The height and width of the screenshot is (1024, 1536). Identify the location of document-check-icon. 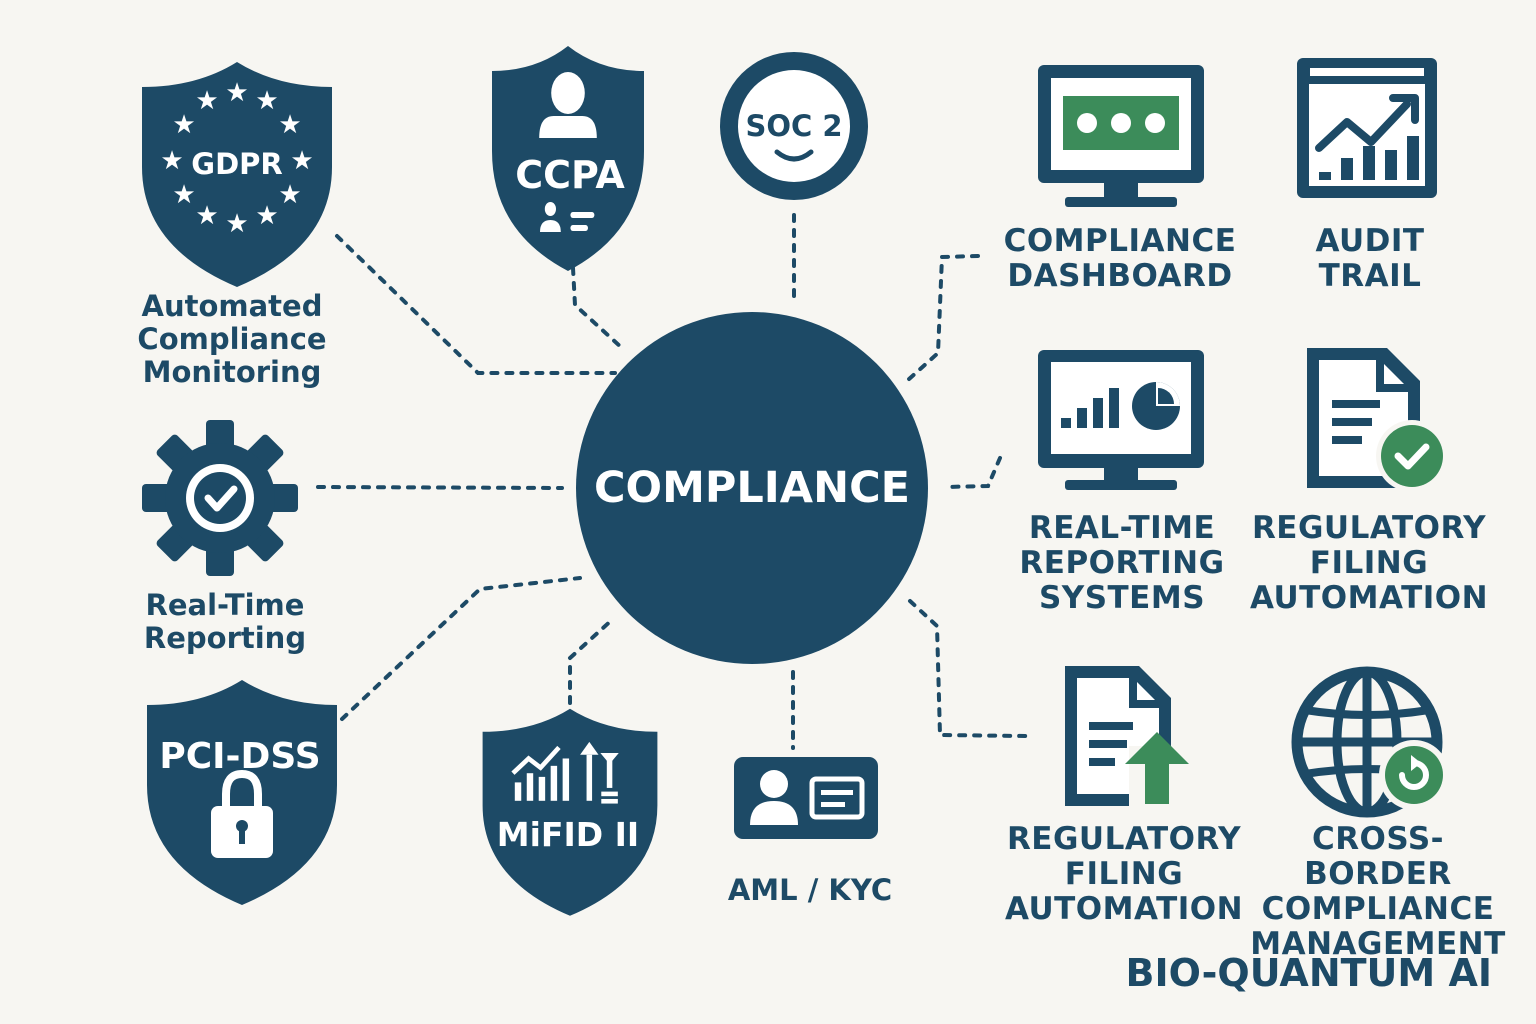
(1377, 420).